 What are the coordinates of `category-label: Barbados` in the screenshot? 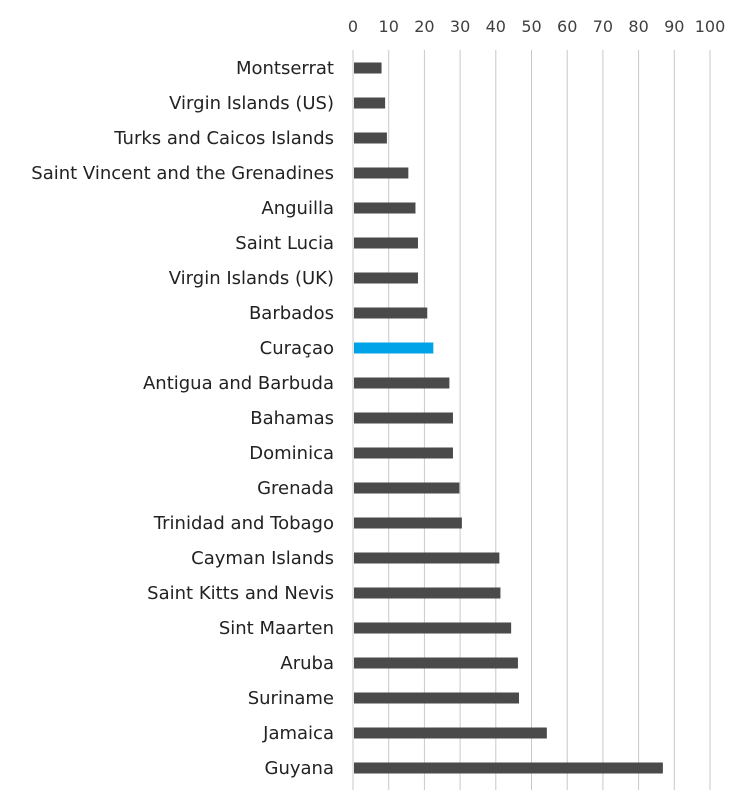 It's located at (291, 313).